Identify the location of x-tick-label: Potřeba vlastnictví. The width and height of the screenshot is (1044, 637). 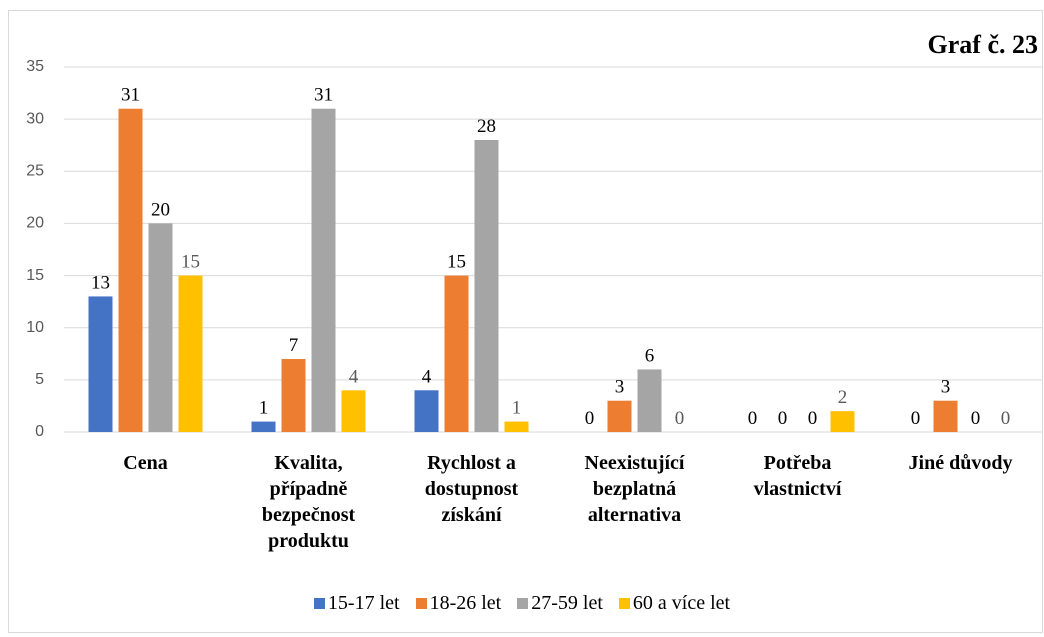
(797, 476).